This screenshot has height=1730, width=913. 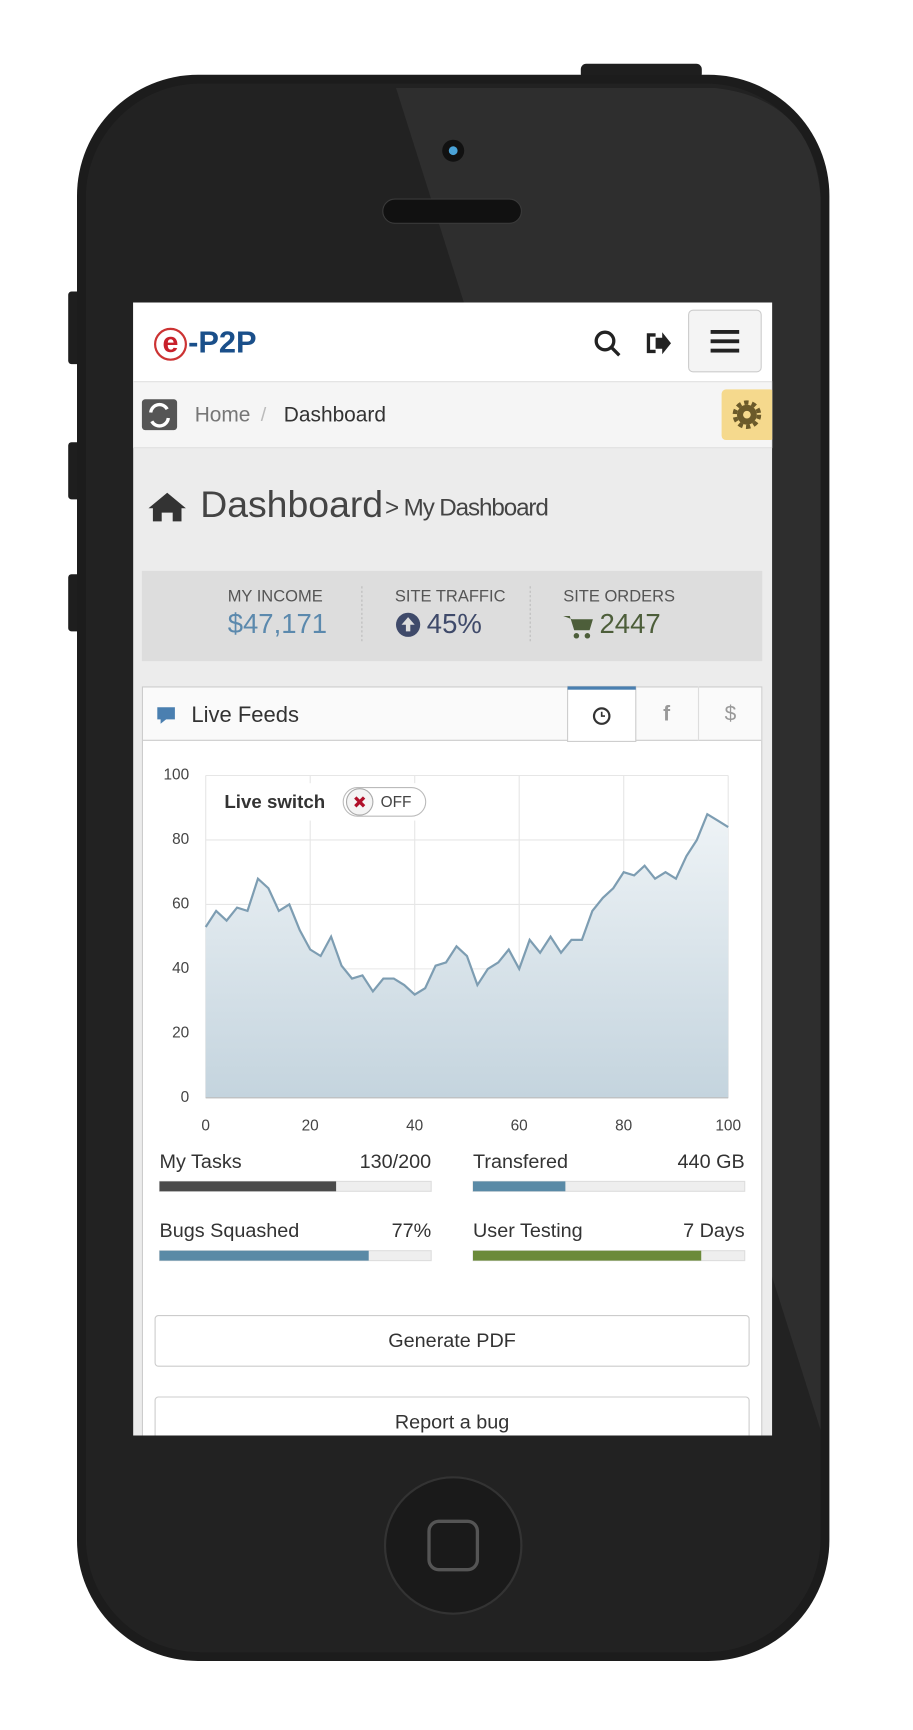 What do you see at coordinates (414, 1125) in the screenshot?
I see `x-tick-label: 40` at bounding box center [414, 1125].